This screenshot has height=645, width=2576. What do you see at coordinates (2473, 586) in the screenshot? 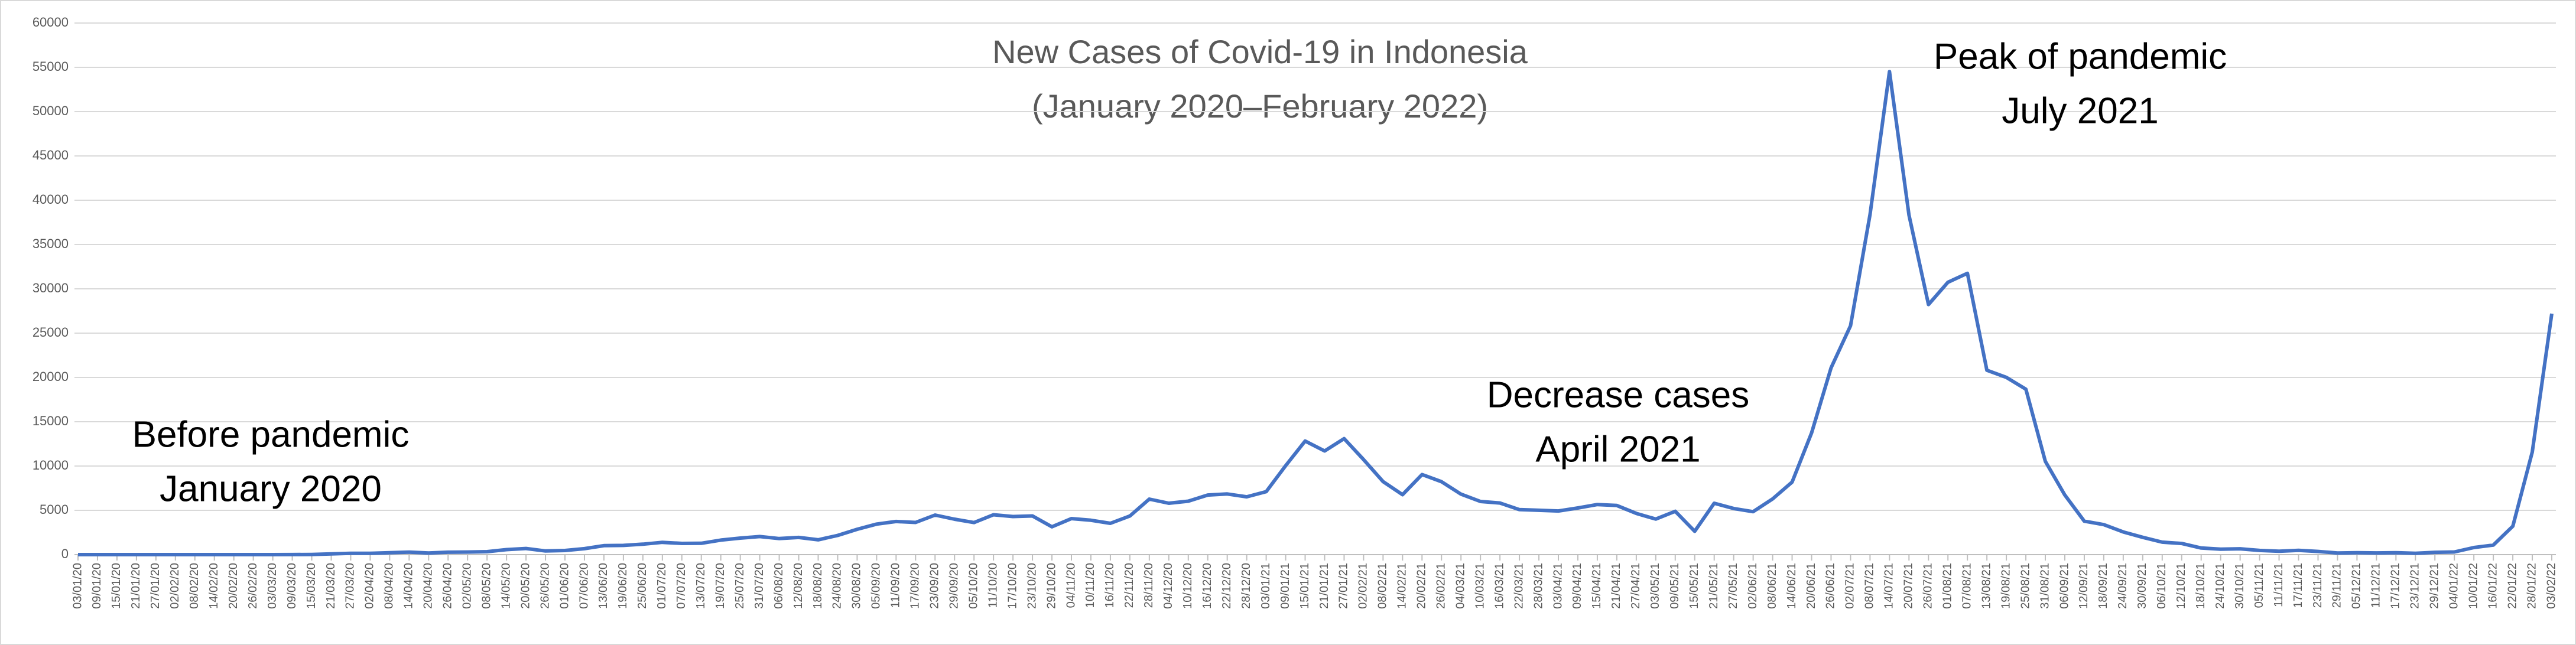
I see `x-tick-label: 10/01/22` at bounding box center [2473, 586].